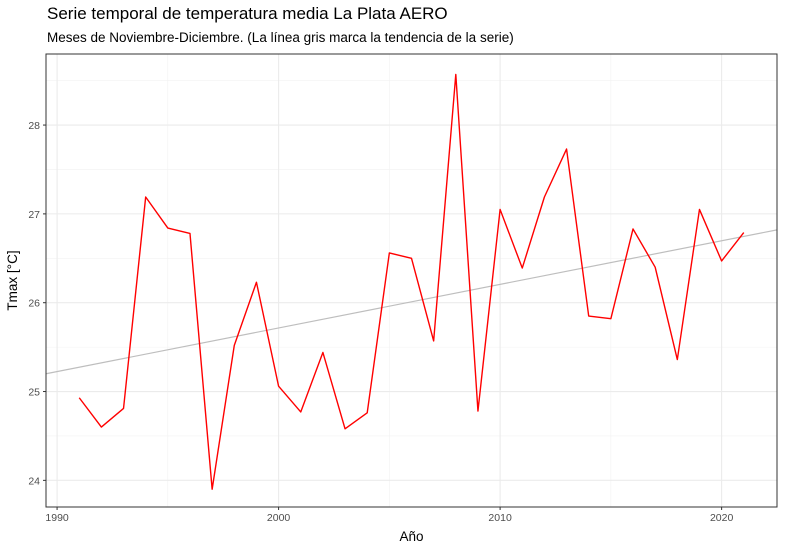 The height and width of the screenshot is (553, 785). What do you see at coordinates (34, 481) in the screenshot?
I see `y-tick-label: 24` at bounding box center [34, 481].